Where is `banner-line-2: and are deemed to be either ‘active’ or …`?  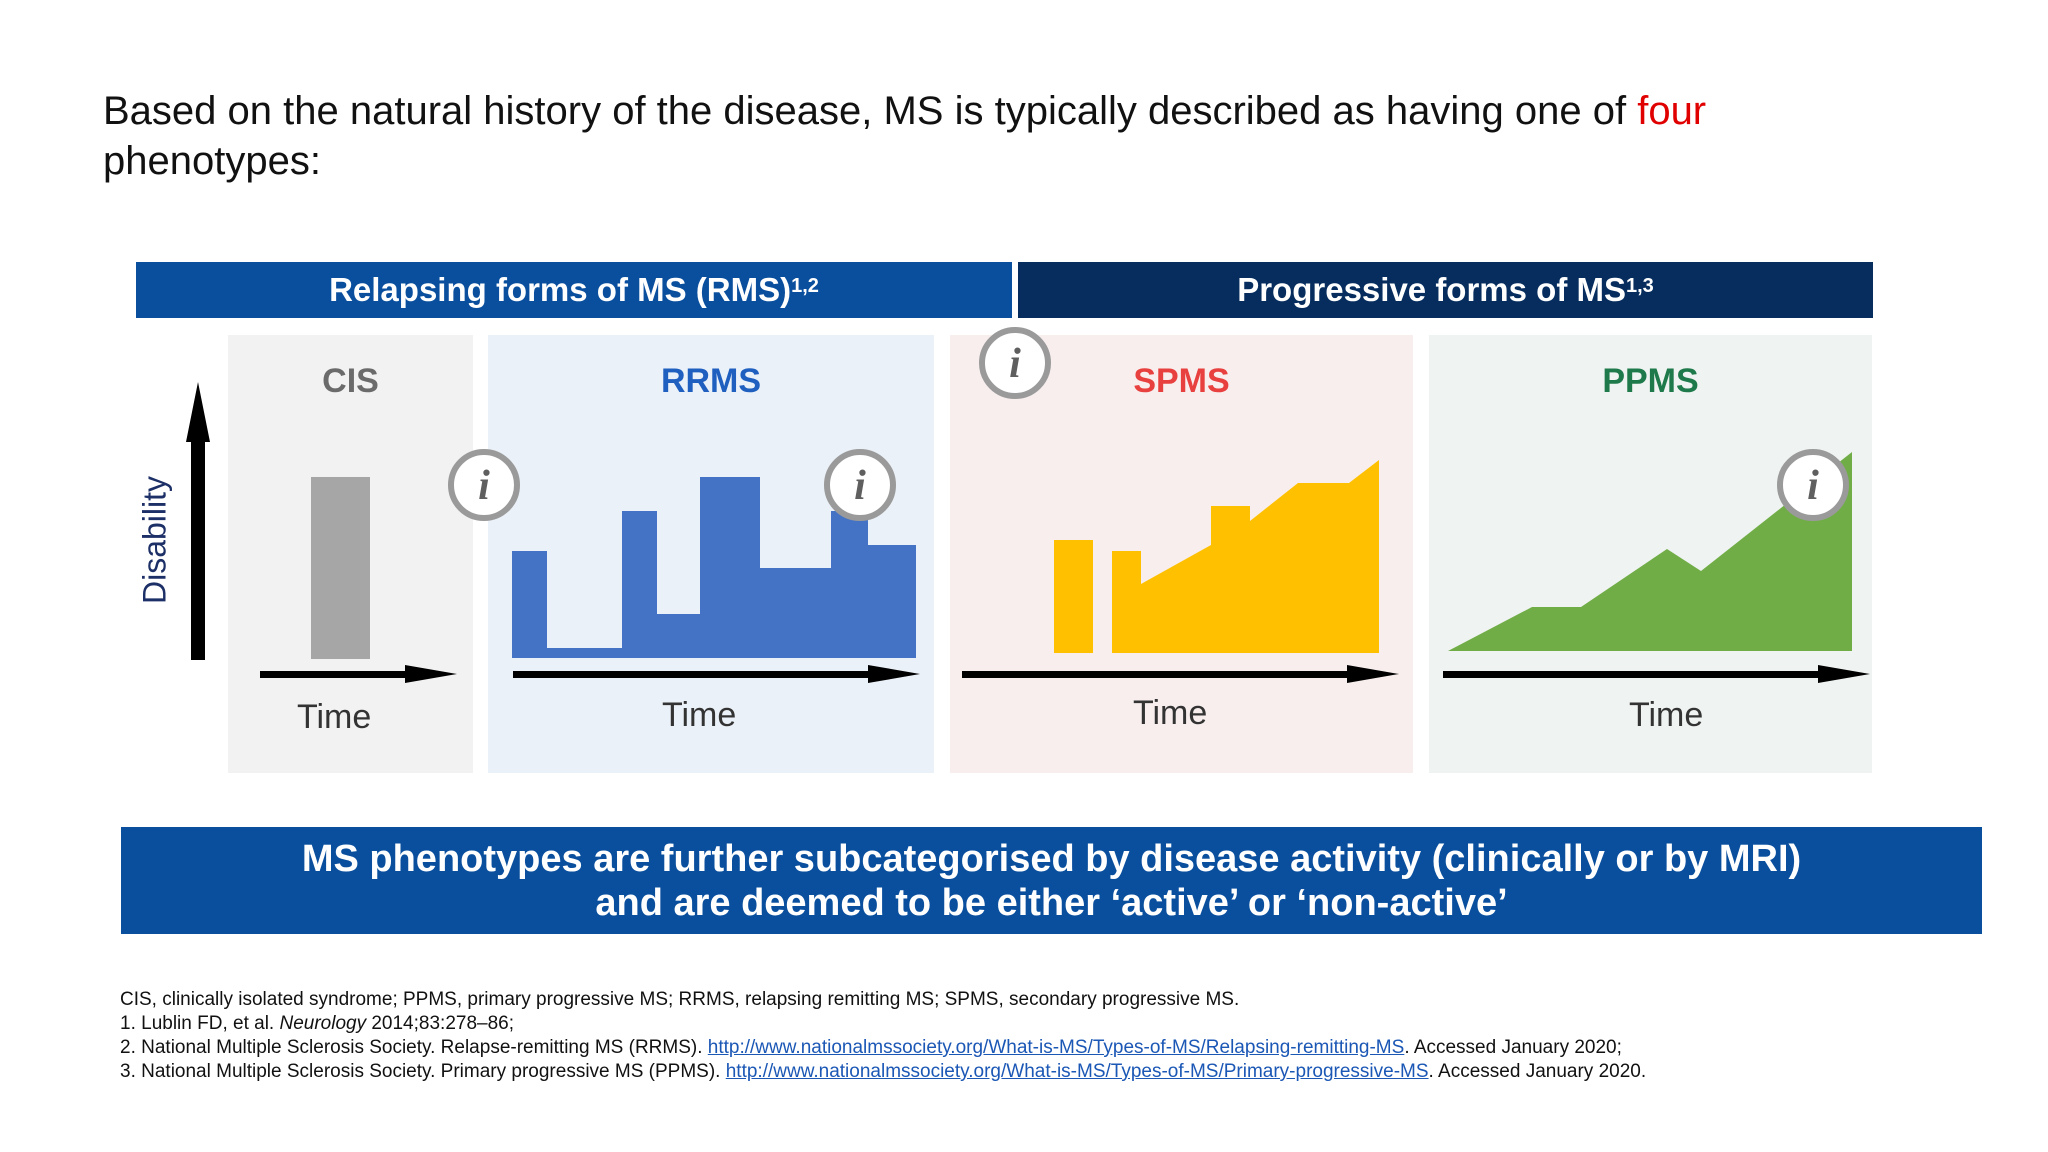 banner-line-2: and are deemed to be either ‘active’ or … is located at coordinates (1051, 902).